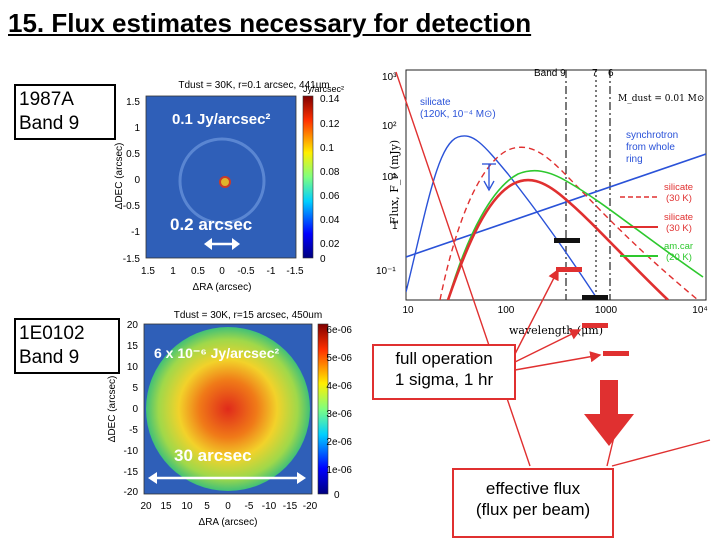 This screenshot has height=540, width=720. What do you see at coordinates (52, 333) in the screenshot?
I see `label-1e0102-line1: 1E0102` at bounding box center [52, 333].